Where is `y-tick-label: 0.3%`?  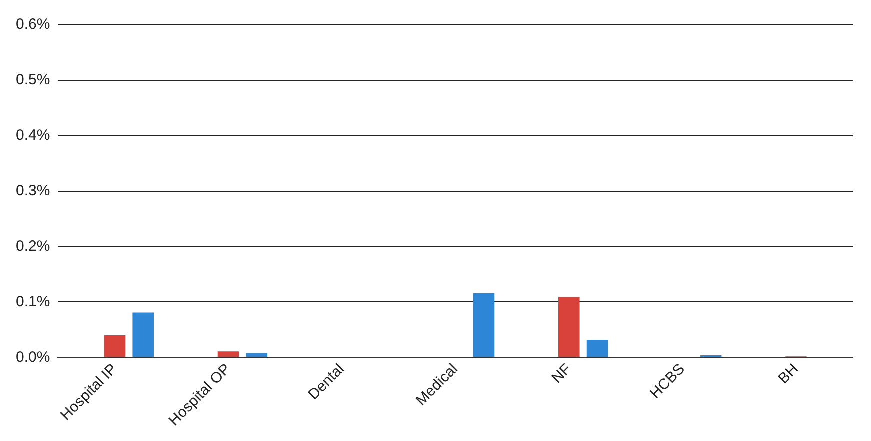 y-tick-label: 0.3% is located at coordinates (33, 191).